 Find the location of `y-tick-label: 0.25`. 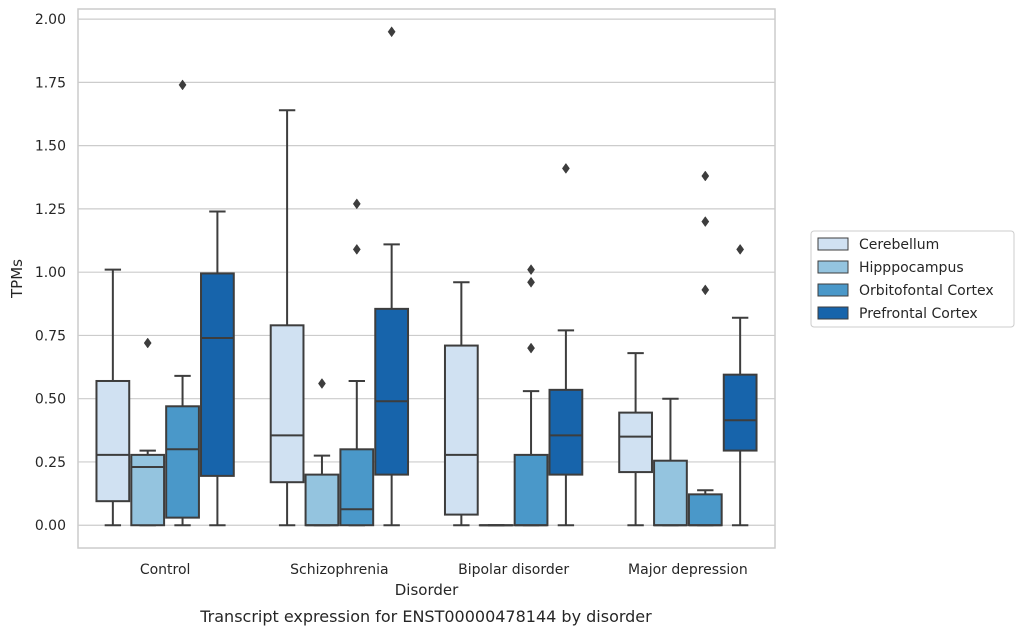

y-tick-label: 0.25 is located at coordinates (50, 463).